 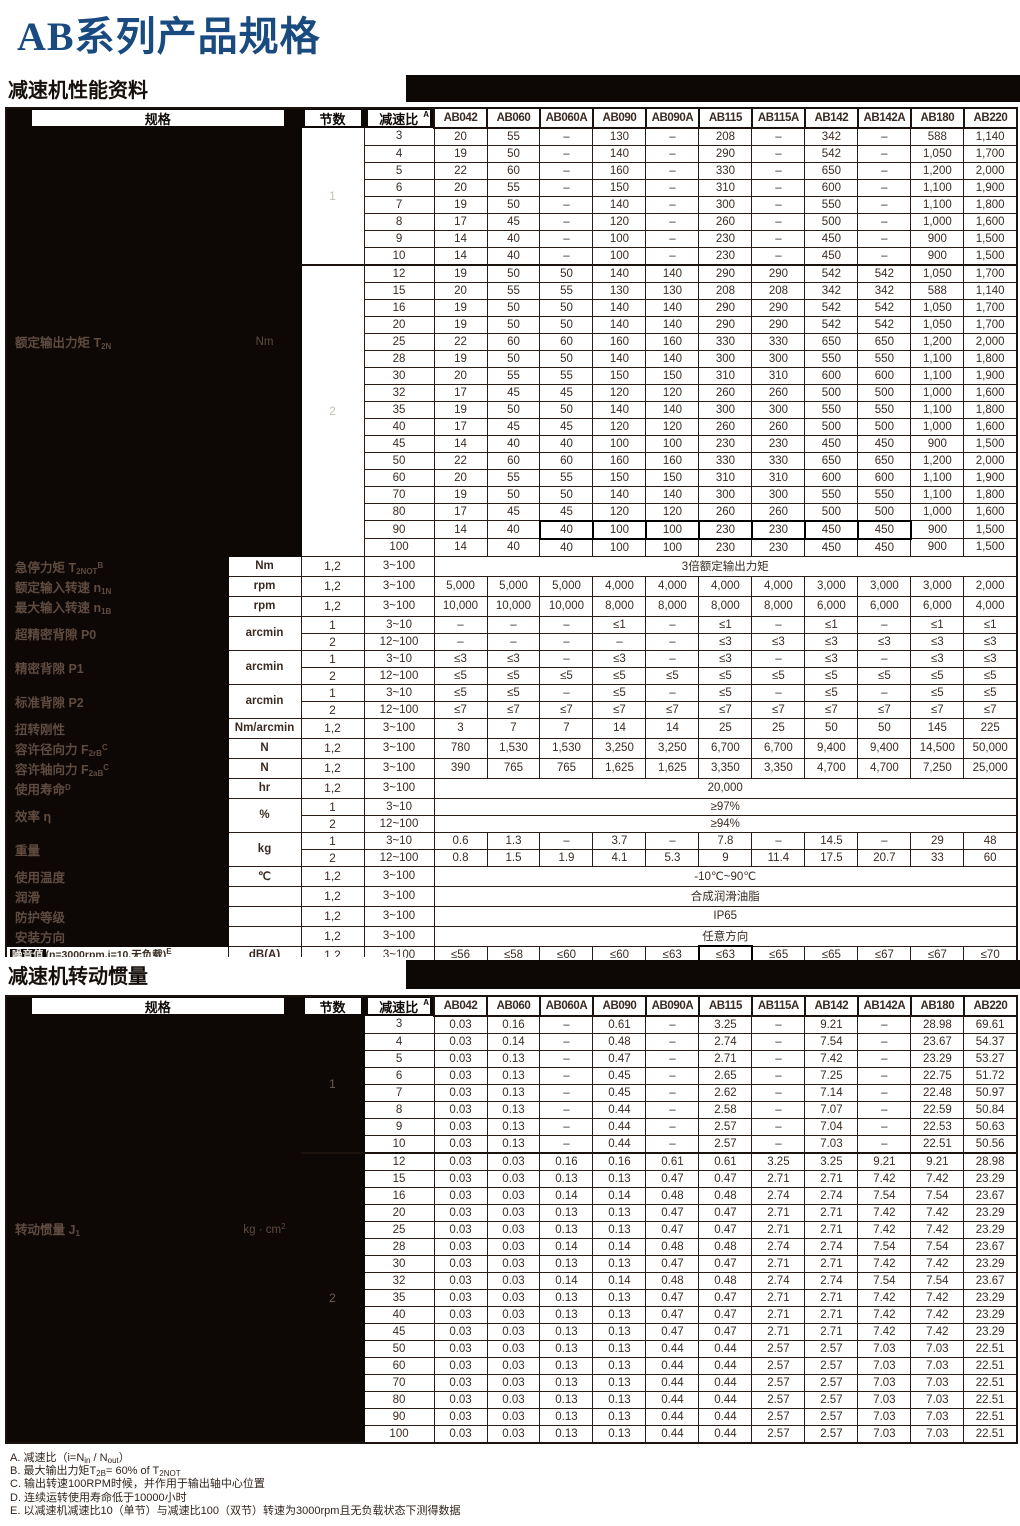 What do you see at coordinates (70, 1458) in the screenshot?
I see `footnote-line: A. 减速比（i=Nin / Nout）` at bounding box center [70, 1458].